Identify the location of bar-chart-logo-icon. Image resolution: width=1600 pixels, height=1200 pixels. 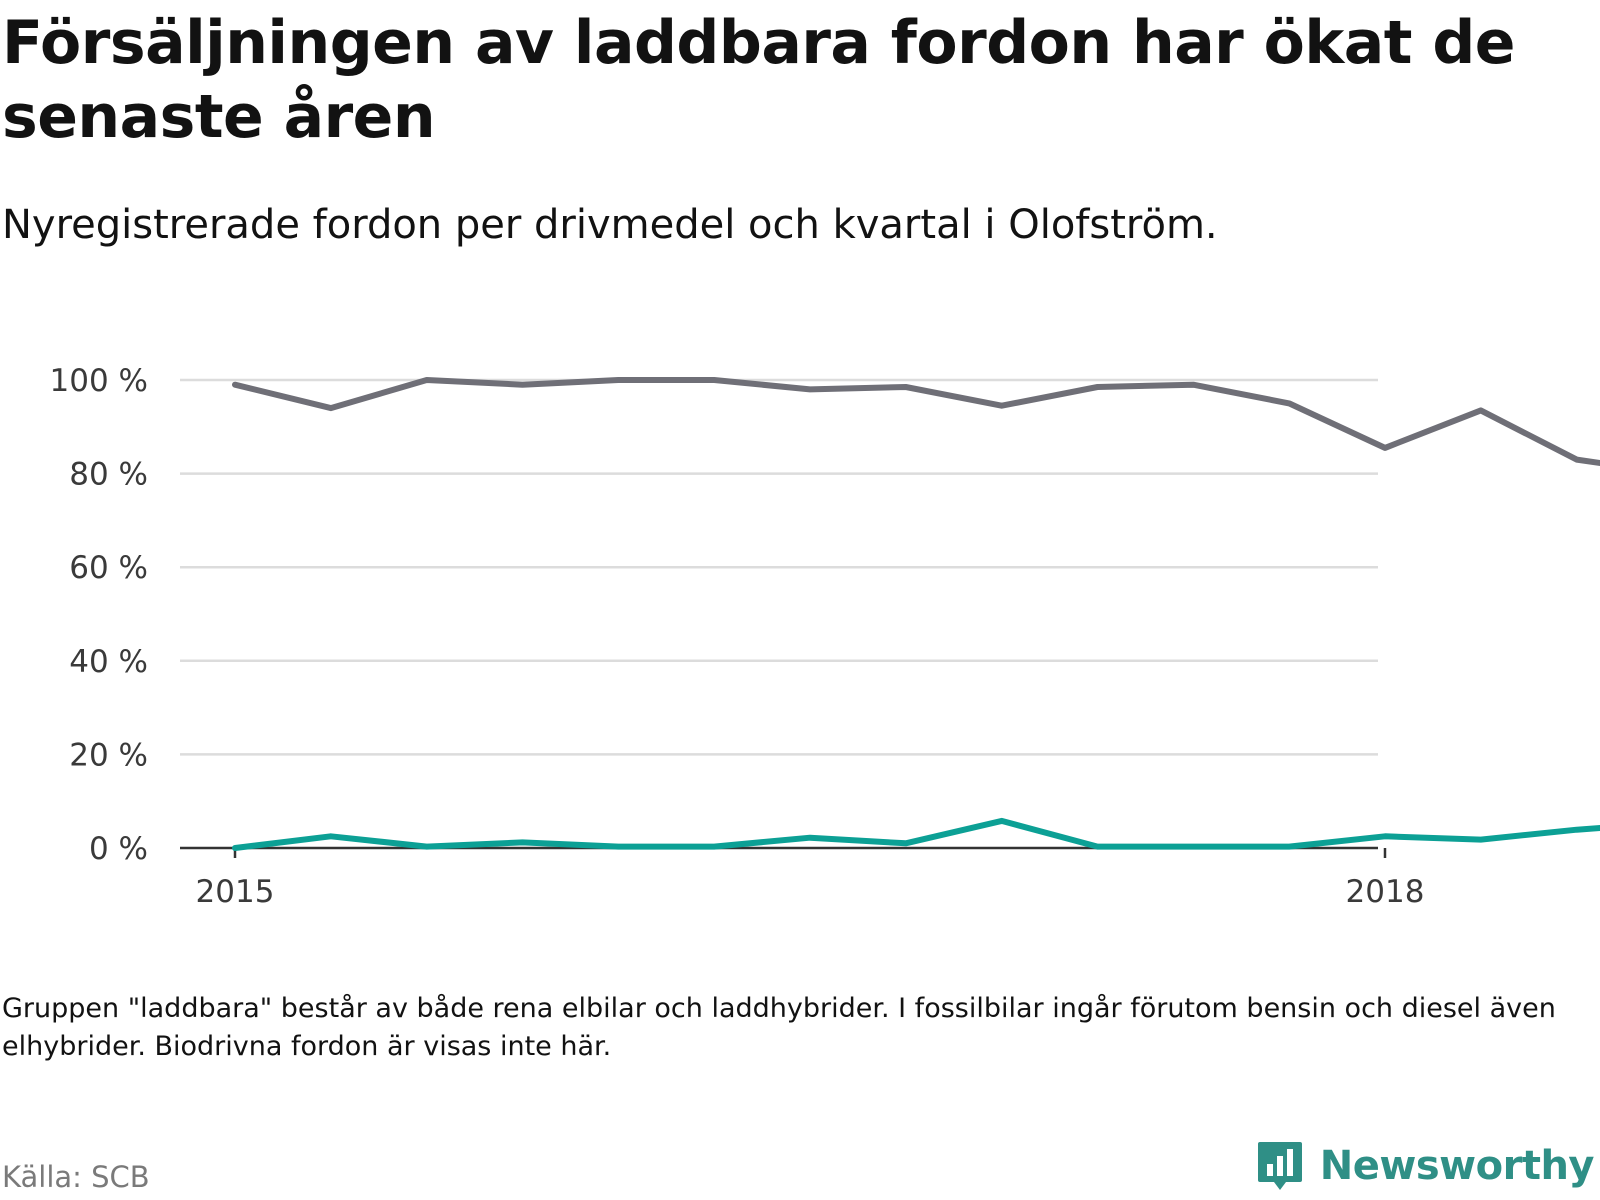
(1279, 1166).